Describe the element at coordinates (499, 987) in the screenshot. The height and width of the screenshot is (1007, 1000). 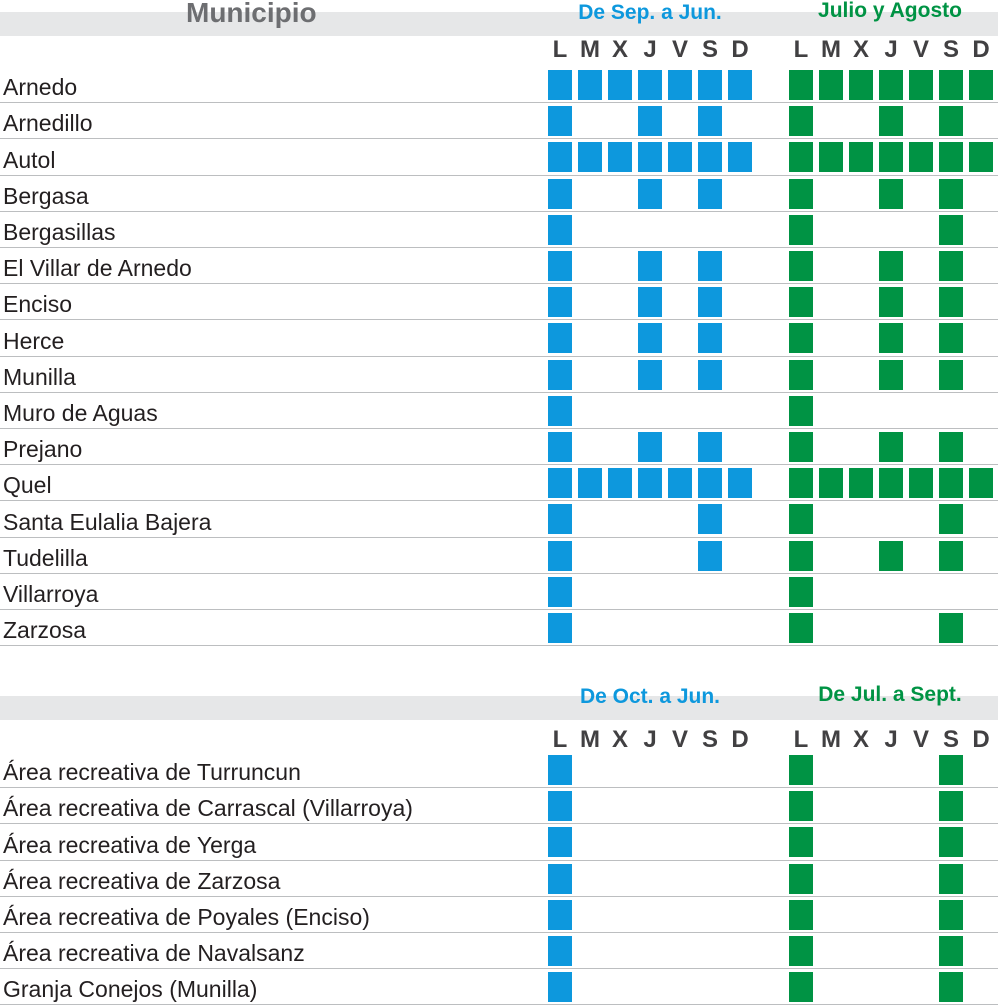
I see `table-row: Granja Conejos (Munilla)` at that location.